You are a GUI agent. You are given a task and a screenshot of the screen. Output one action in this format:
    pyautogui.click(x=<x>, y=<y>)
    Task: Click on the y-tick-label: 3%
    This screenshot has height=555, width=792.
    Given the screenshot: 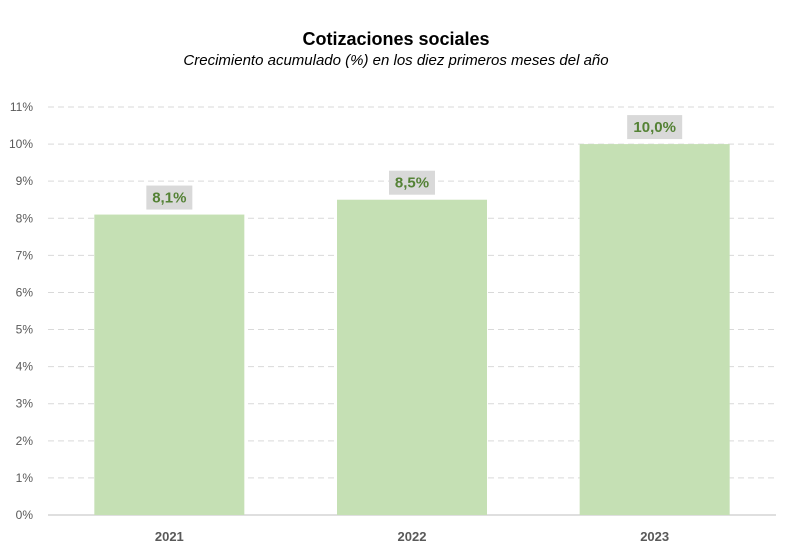 What is the action you would take?
    pyautogui.click(x=25, y=404)
    